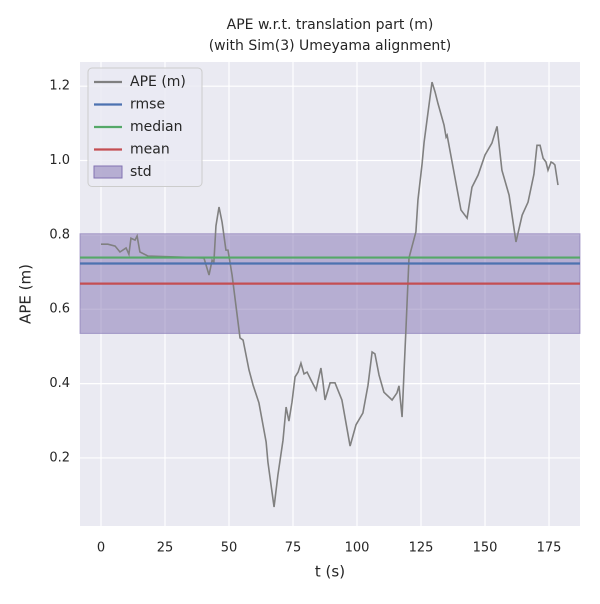 This screenshot has width=600, height=604. What do you see at coordinates (59, 234) in the screenshot?
I see `y-tick-label: 0.8` at bounding box center [59, 234].